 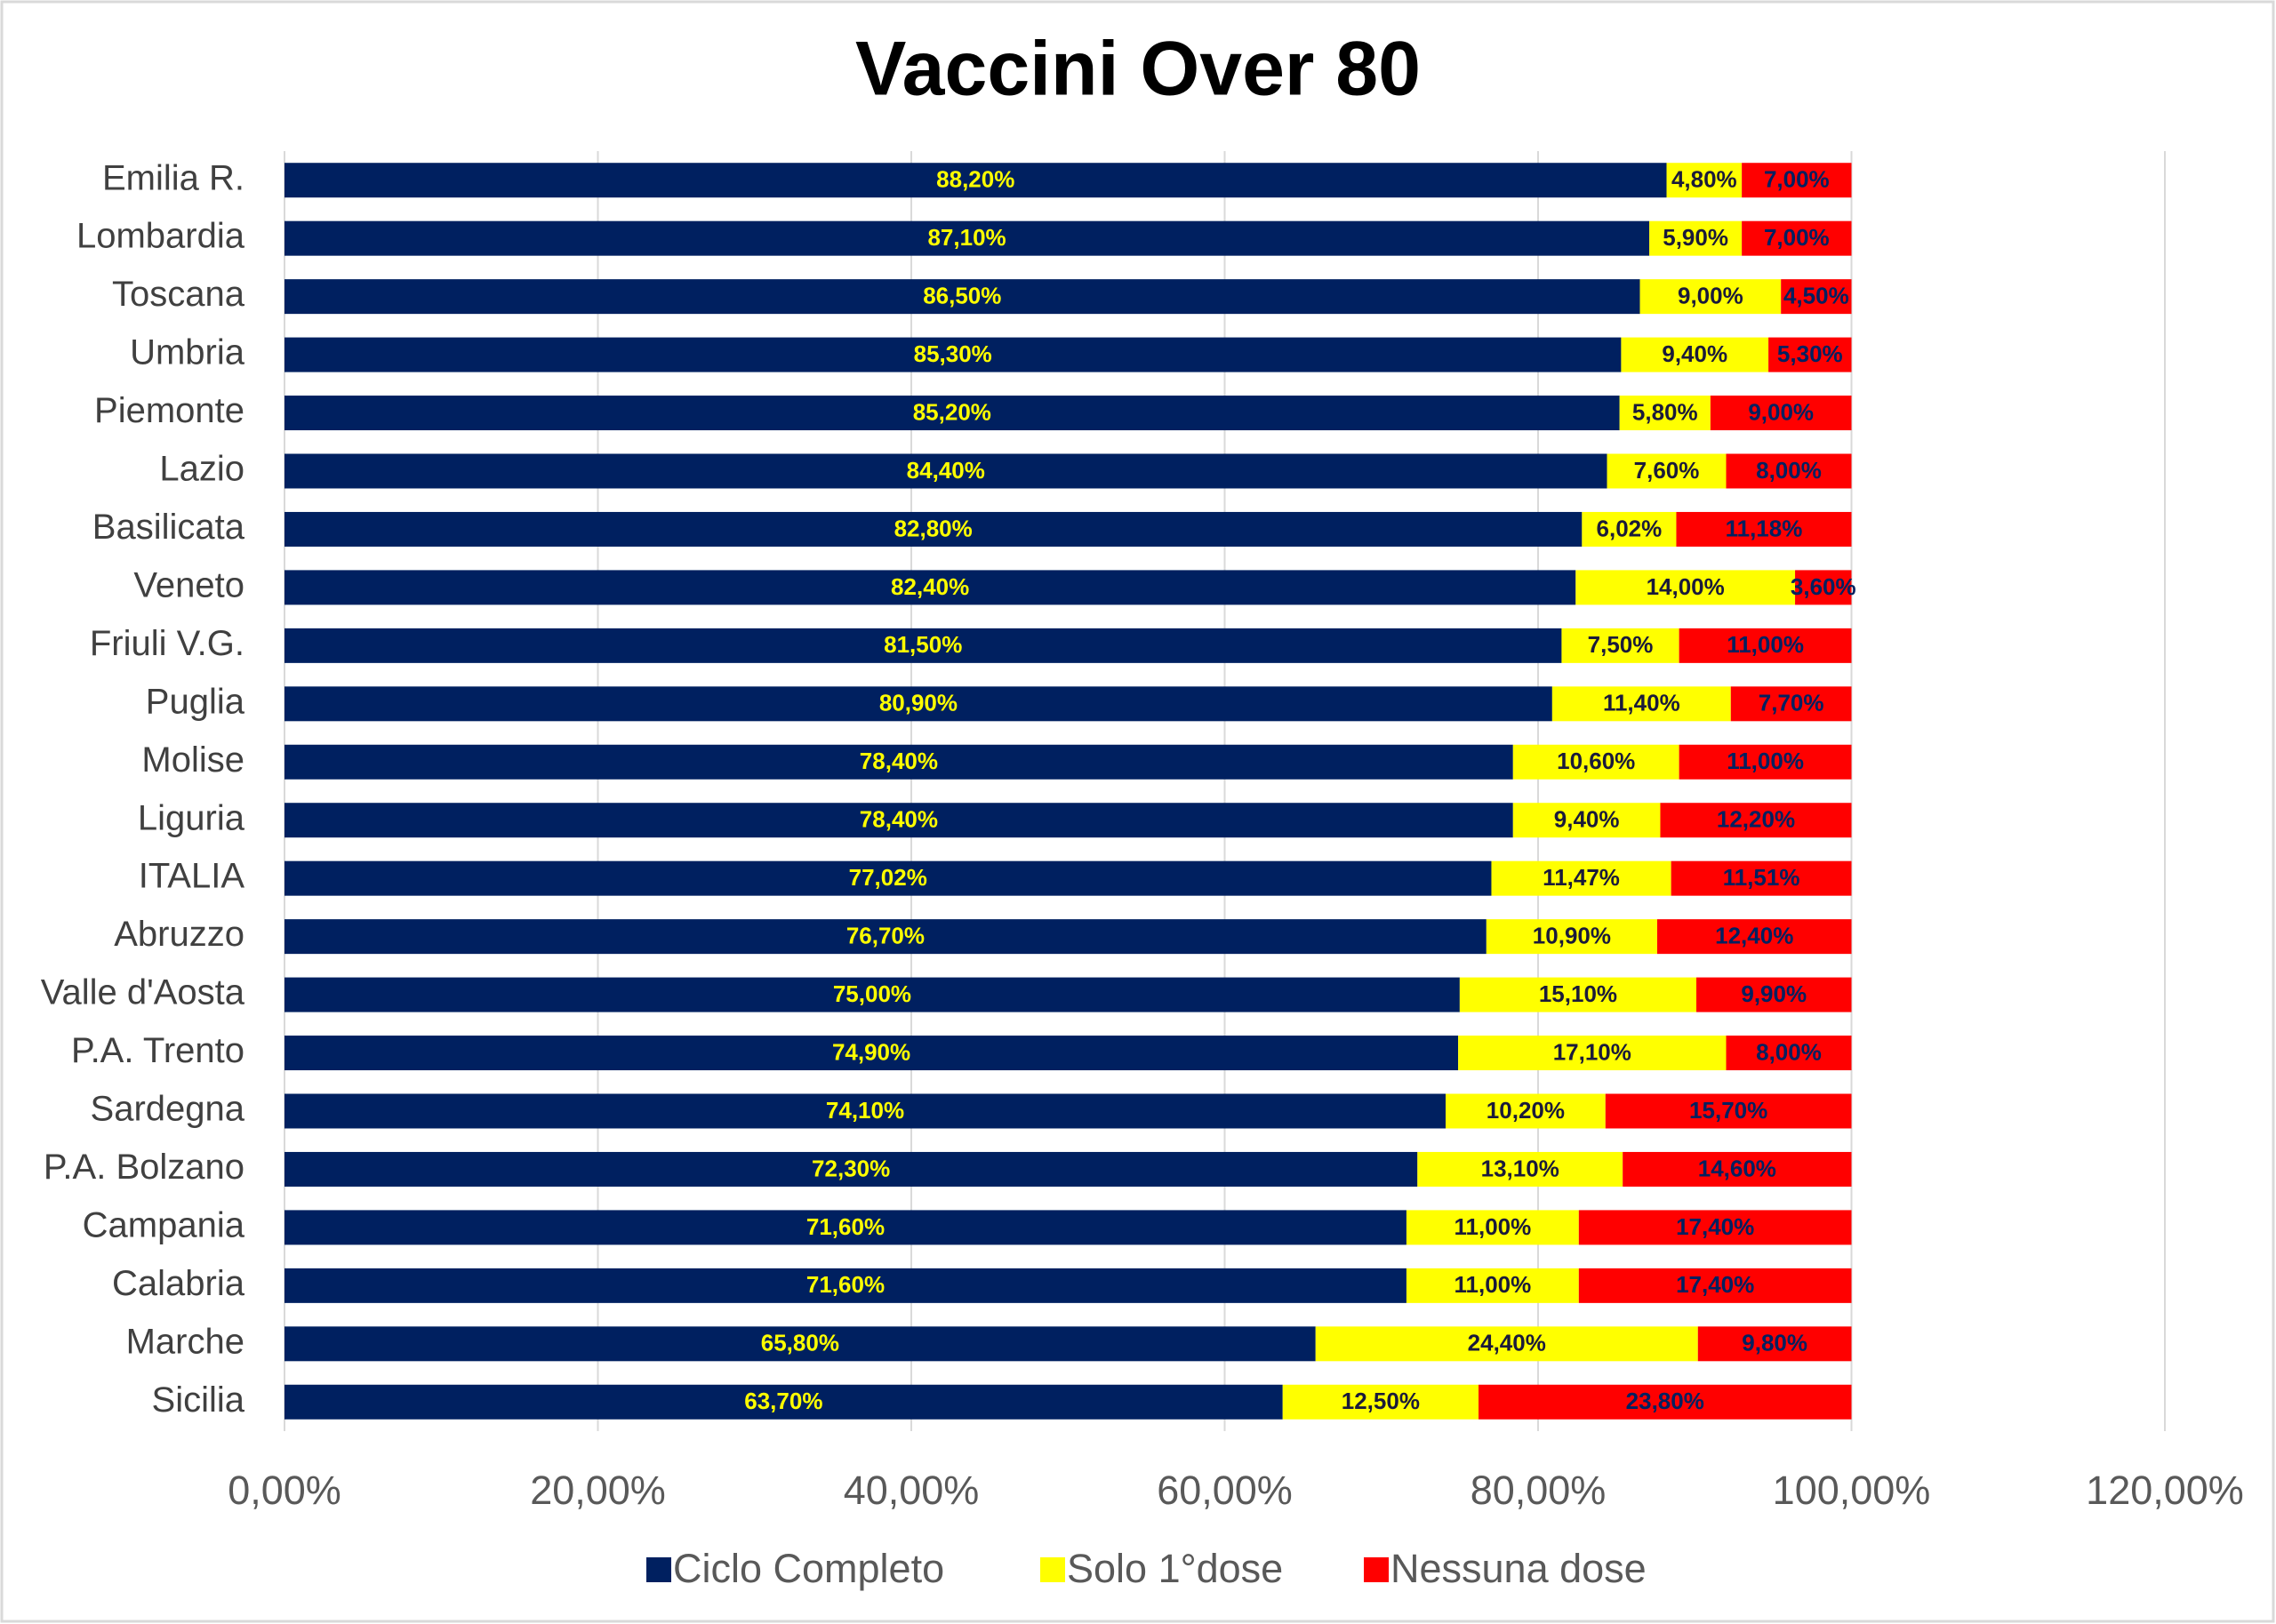 I want to click on data-label: 63,70%, so click(x=783, y=1401).